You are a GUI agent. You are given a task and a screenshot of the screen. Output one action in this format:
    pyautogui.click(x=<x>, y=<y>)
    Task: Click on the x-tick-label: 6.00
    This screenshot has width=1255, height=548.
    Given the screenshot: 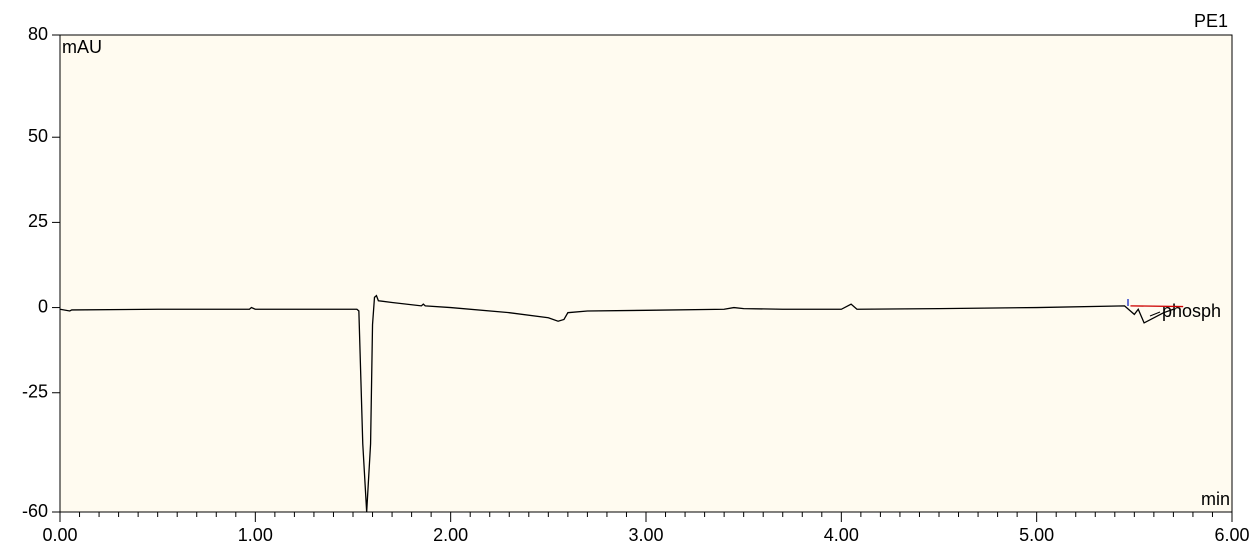 What is the action you would take?
    pyautogui.click(x=1231, y=535)
    